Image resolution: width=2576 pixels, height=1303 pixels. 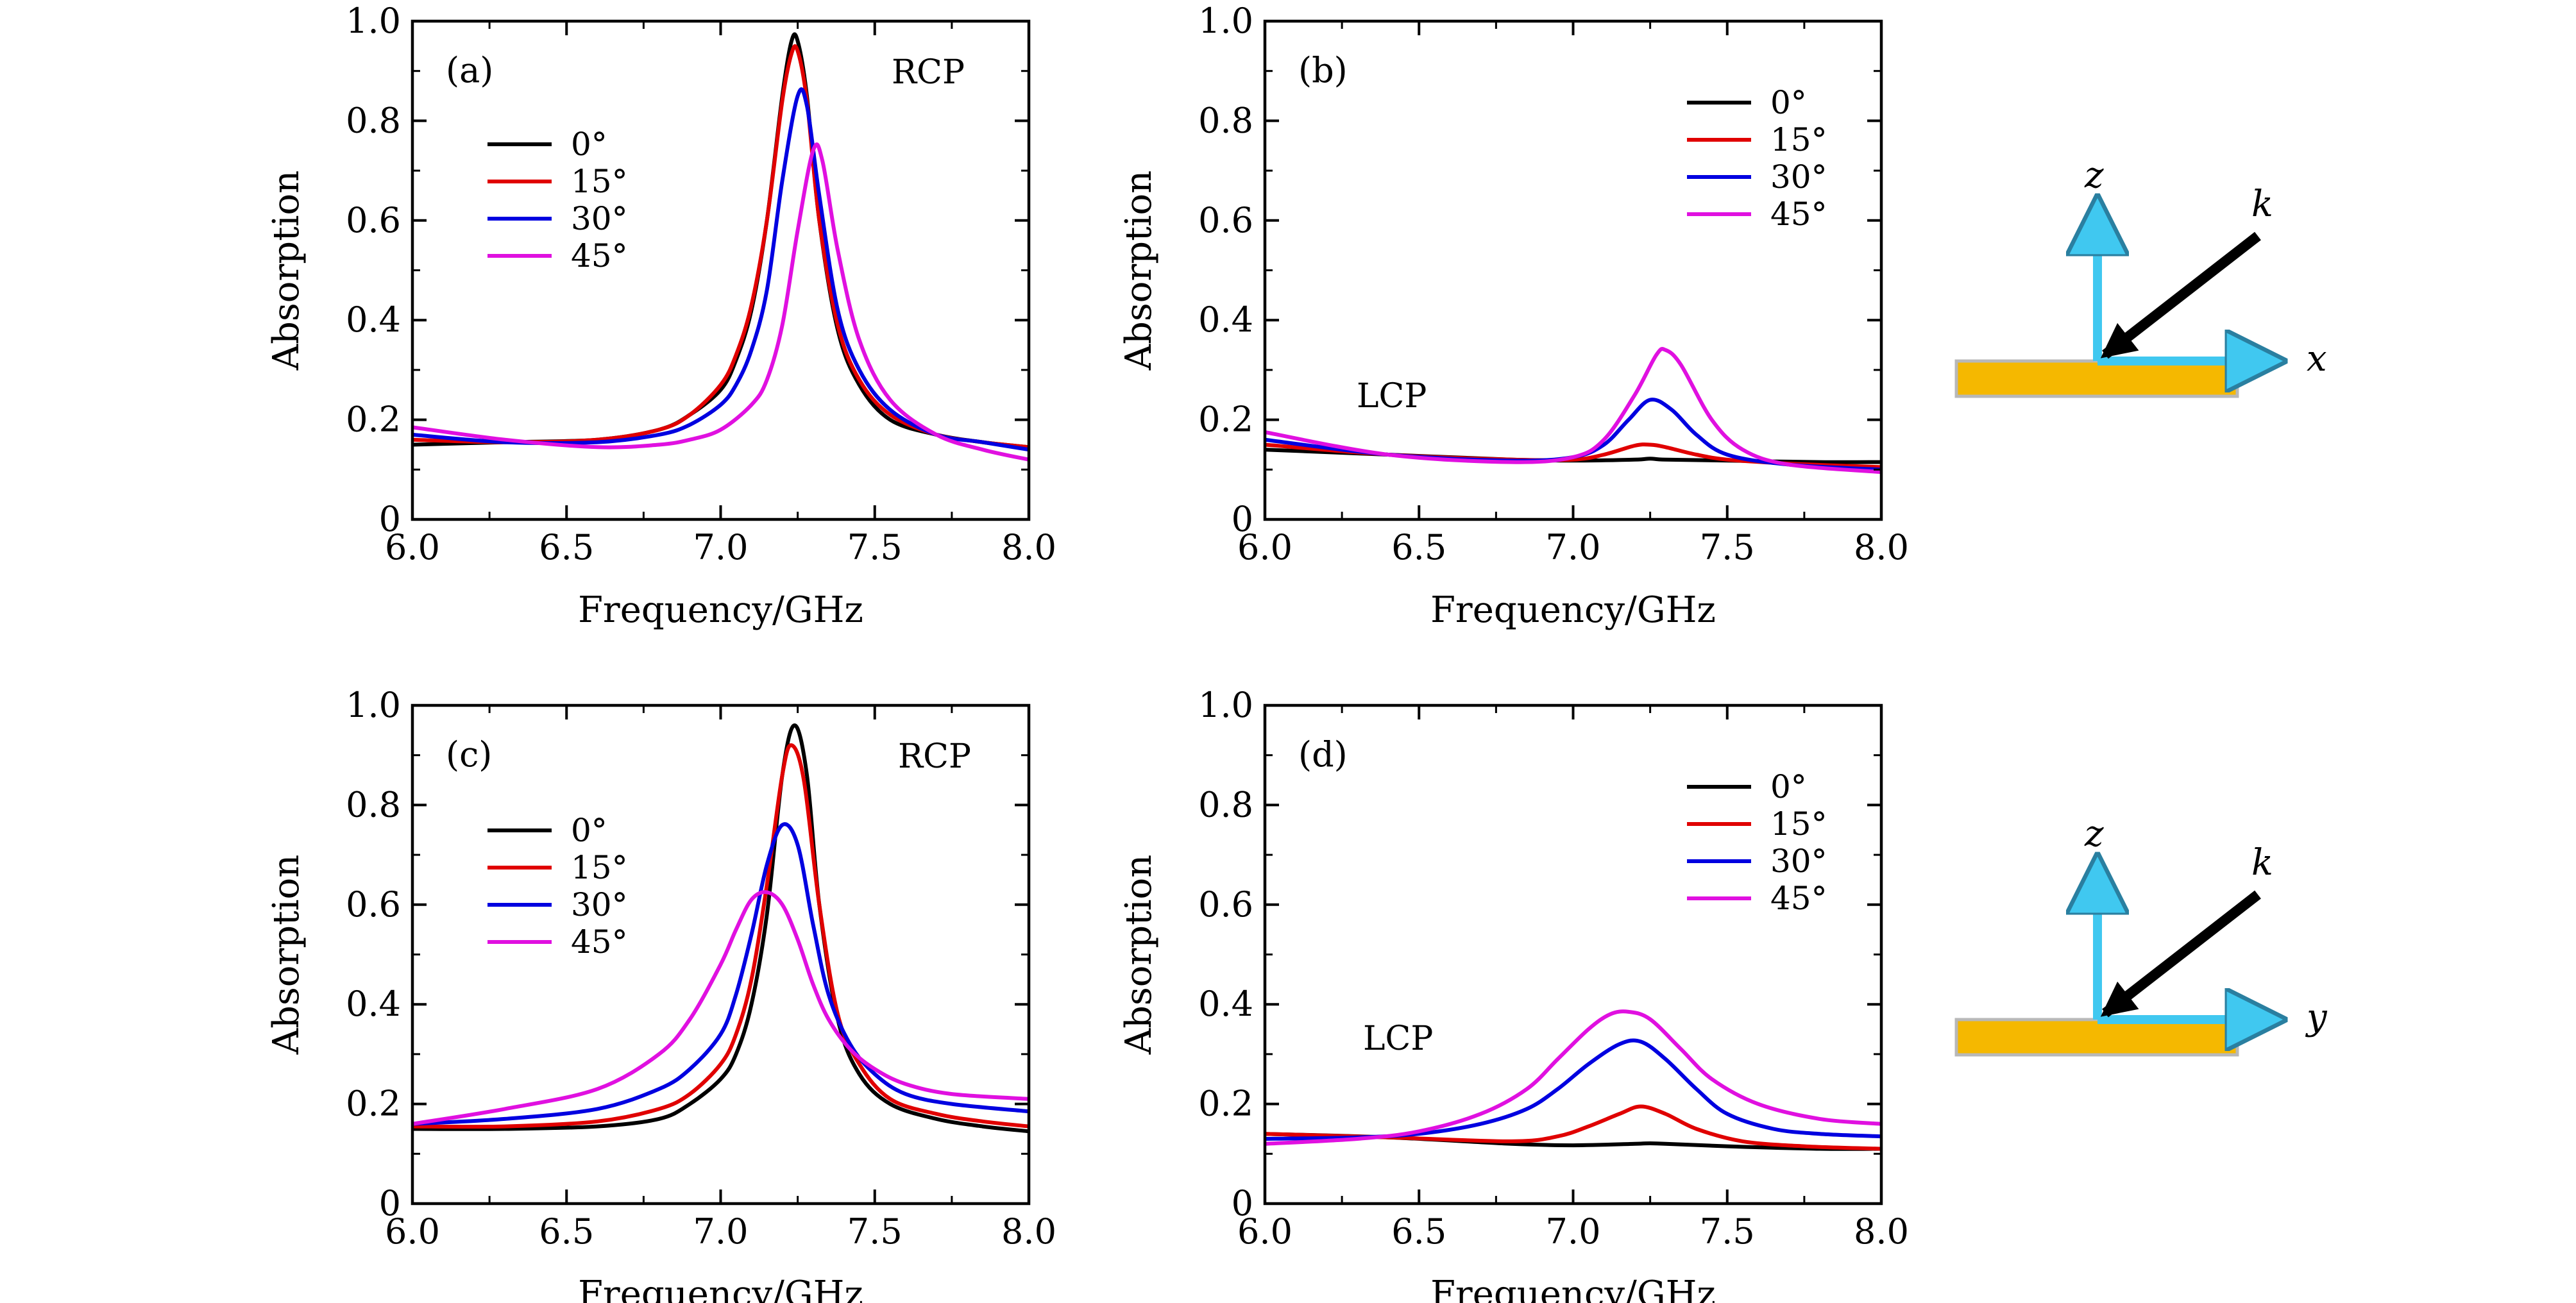 I want to click on z-label: z, so click(x=2094, y=175).